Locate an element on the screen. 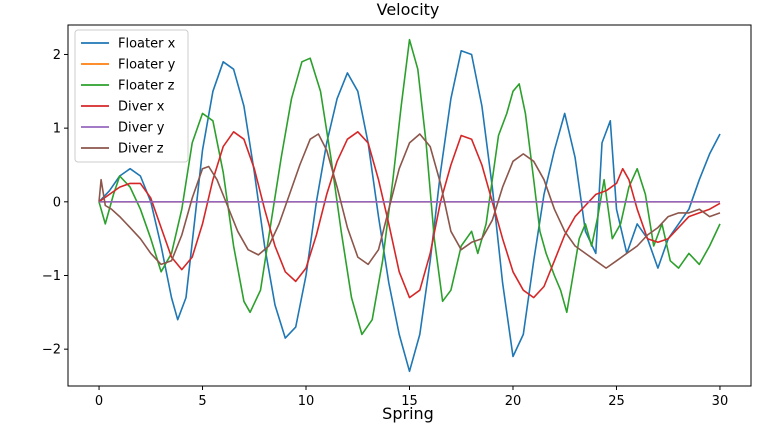 Image resolution: width=773 pixels, height=425 pixels. x-axis-label: Spring is located at coordinates (408, 413).